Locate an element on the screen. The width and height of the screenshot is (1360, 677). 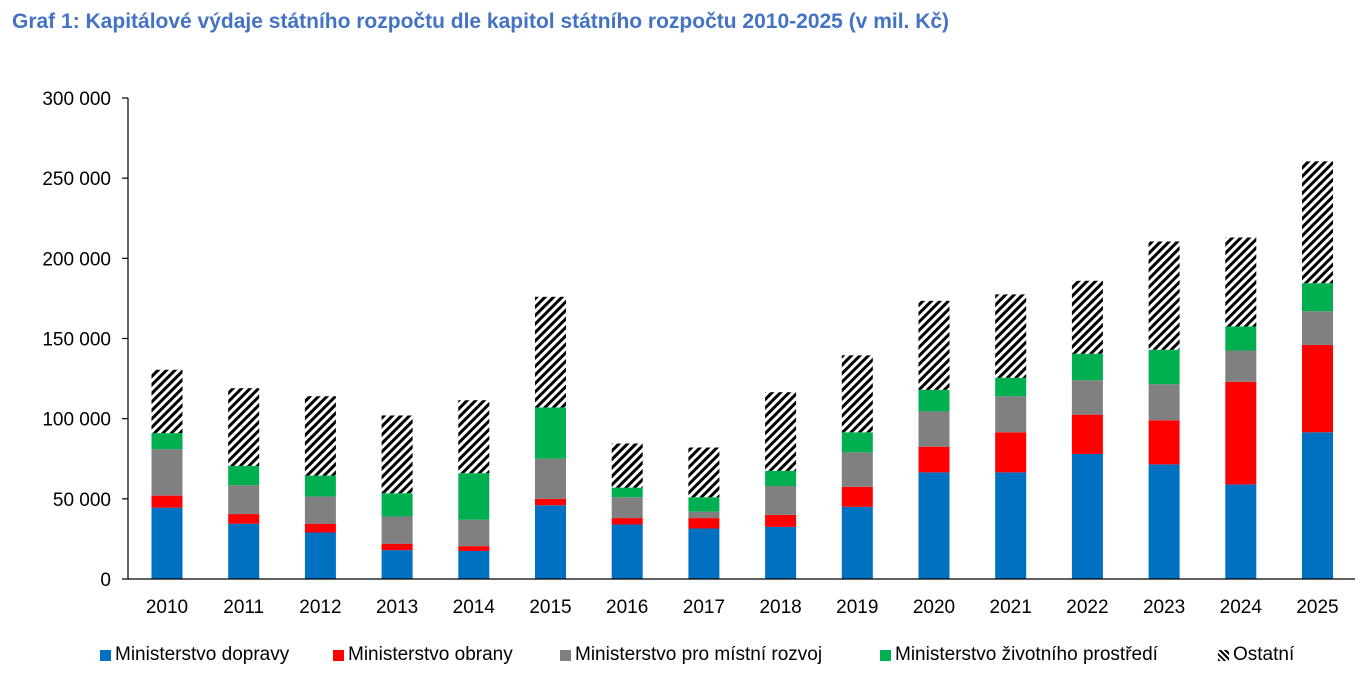
legend-label: Ministerstvo životního prostředí is located at coordinates (1026, 654).